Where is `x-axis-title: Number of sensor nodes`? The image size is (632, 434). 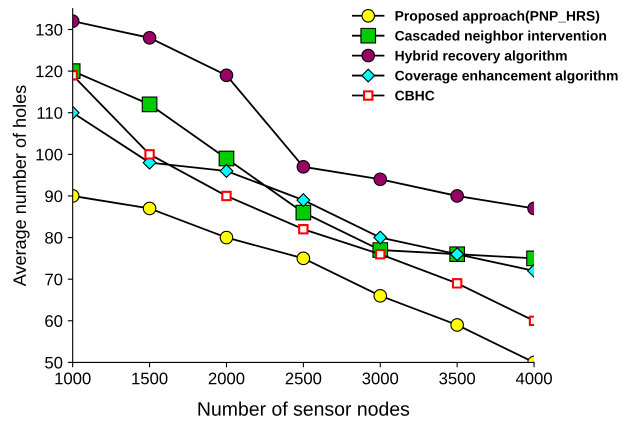
x-axis-title: Number of sensor nodes is located at coordinates (304, 409).